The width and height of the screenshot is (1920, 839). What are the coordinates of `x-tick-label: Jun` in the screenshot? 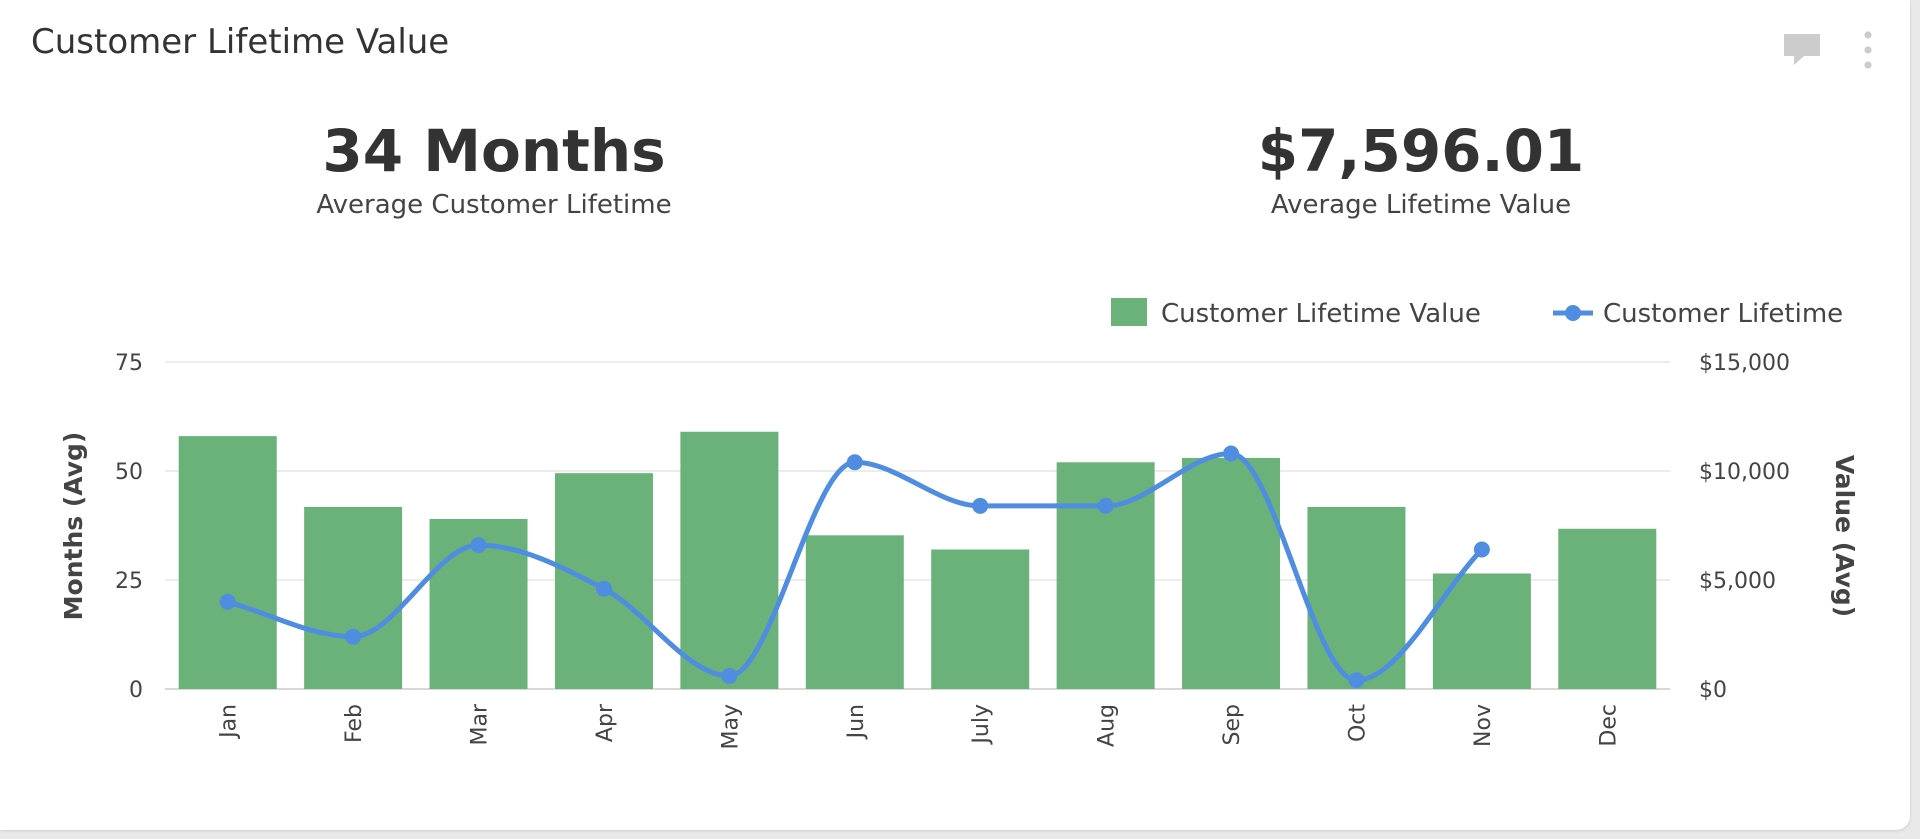 It's located at (856, 722).